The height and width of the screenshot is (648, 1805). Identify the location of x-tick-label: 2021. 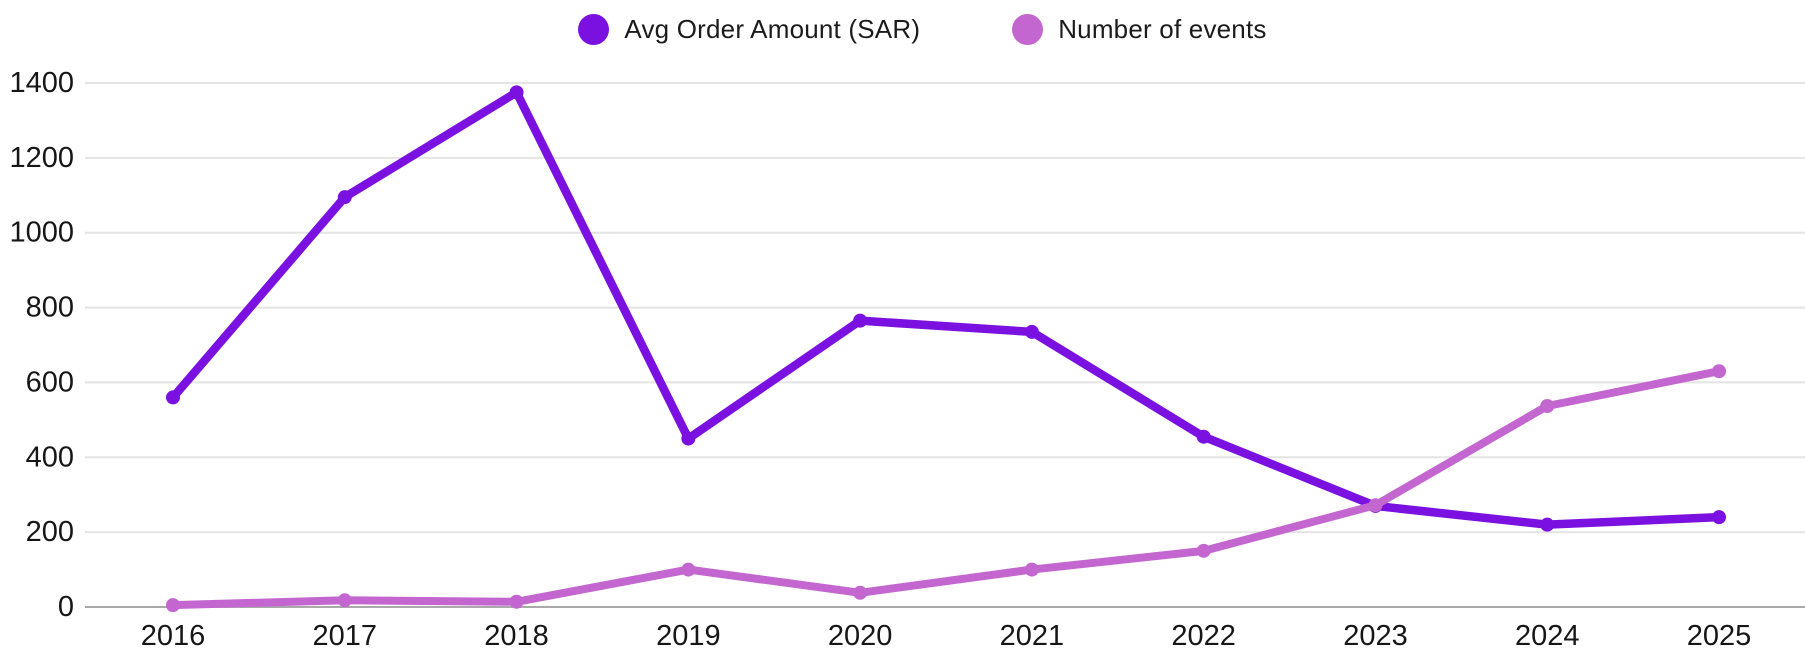
(1032, 634).